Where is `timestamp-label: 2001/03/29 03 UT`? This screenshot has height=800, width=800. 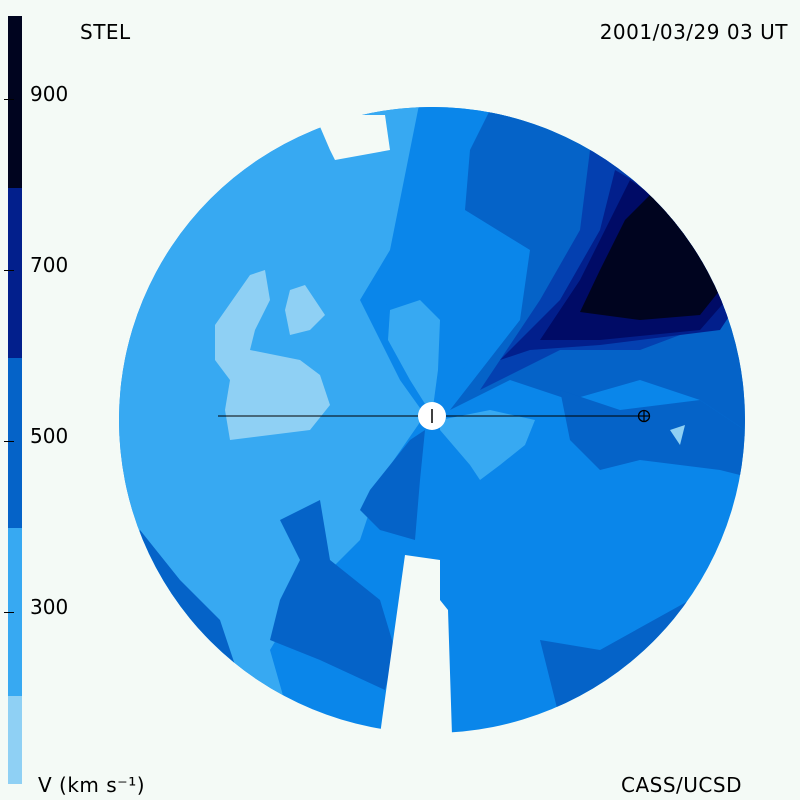 timestamp-label: 2001/03/29 03 UT is located at coordinates (693, 32).